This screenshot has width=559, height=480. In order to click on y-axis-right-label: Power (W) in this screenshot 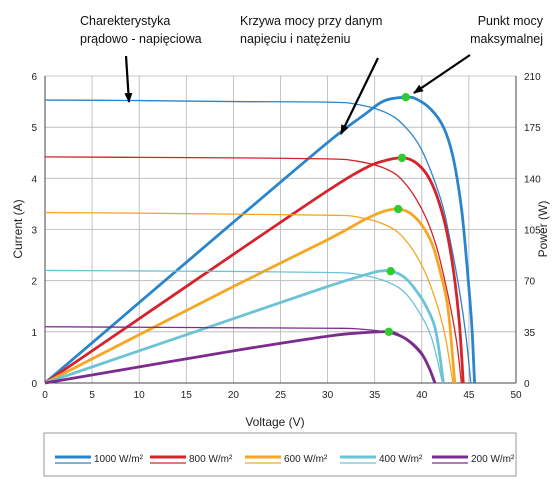, I will do `click(543, 229)`.